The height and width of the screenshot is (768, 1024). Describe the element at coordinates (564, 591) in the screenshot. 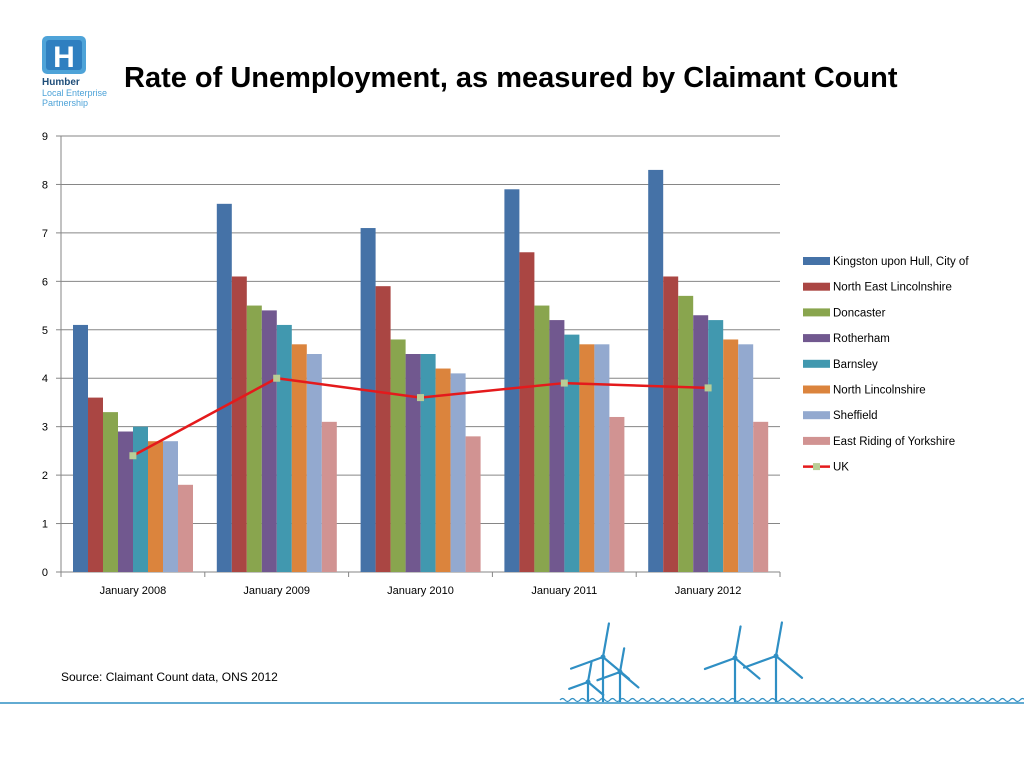

I see `x-tick-label: January 2011` at that location.